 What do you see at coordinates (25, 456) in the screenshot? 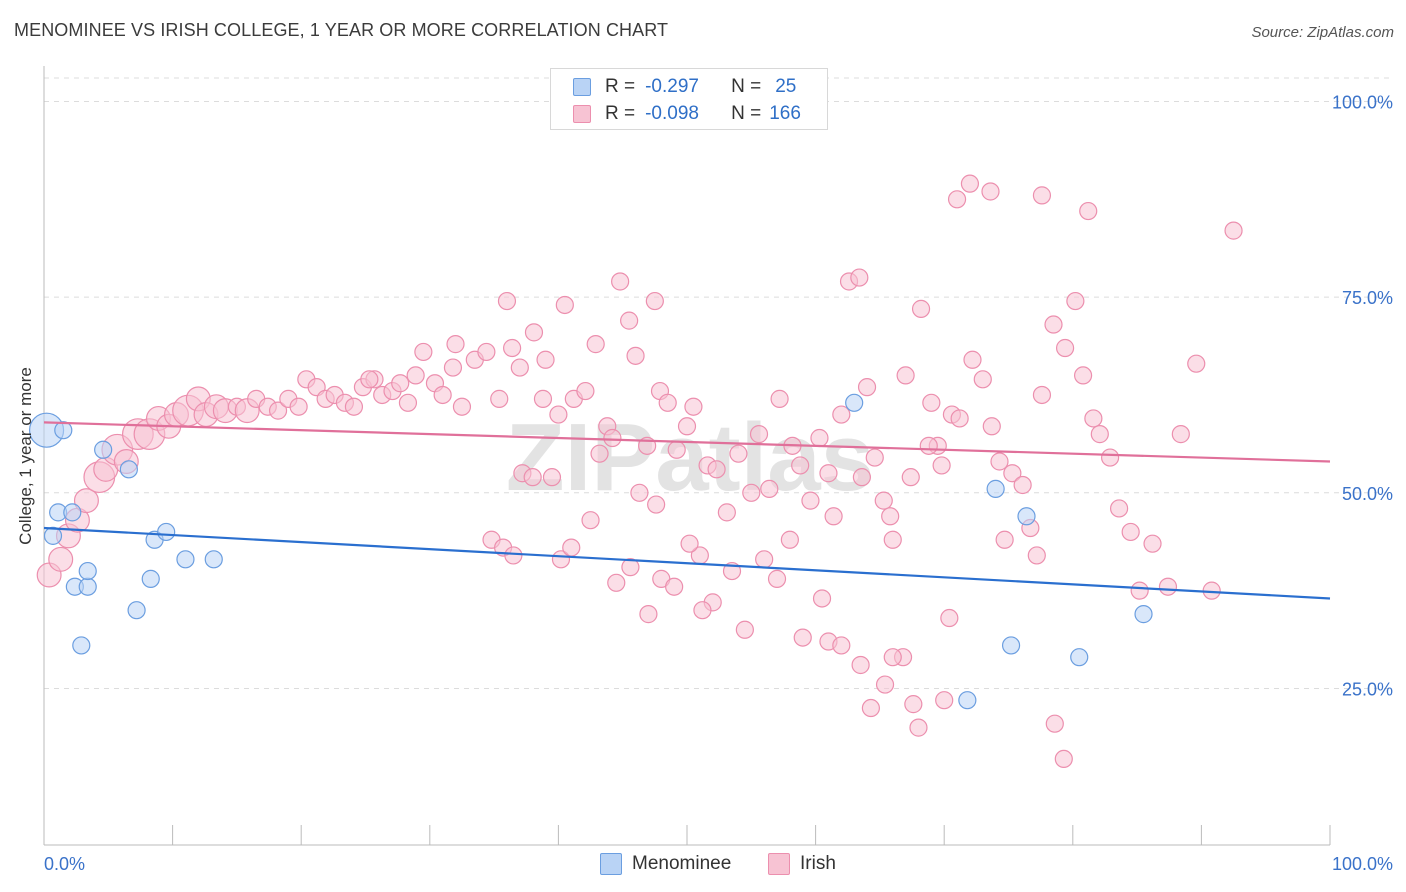
I see `y-axis-label: College, 1 year or more` at bounding box center [25, 456].